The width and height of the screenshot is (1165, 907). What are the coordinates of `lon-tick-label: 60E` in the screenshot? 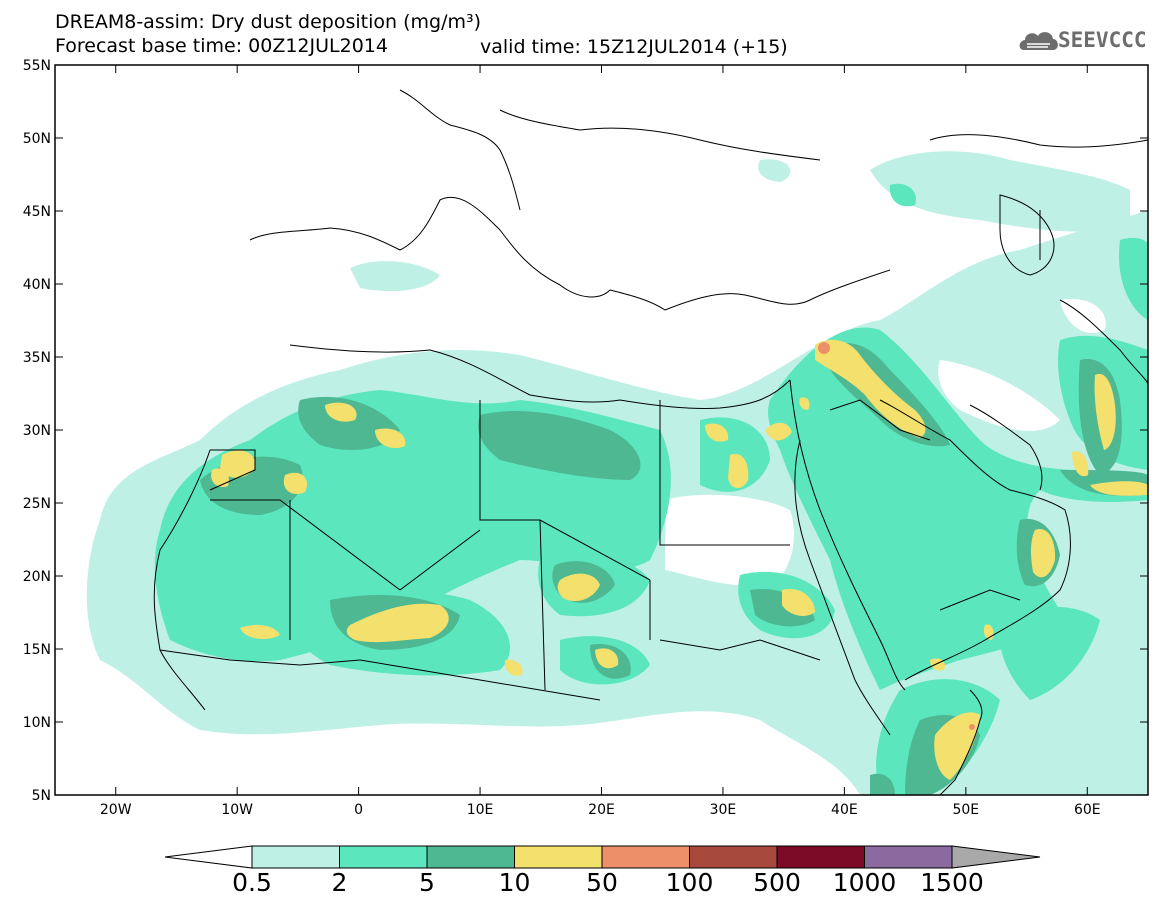 It's located at (1087, 810).